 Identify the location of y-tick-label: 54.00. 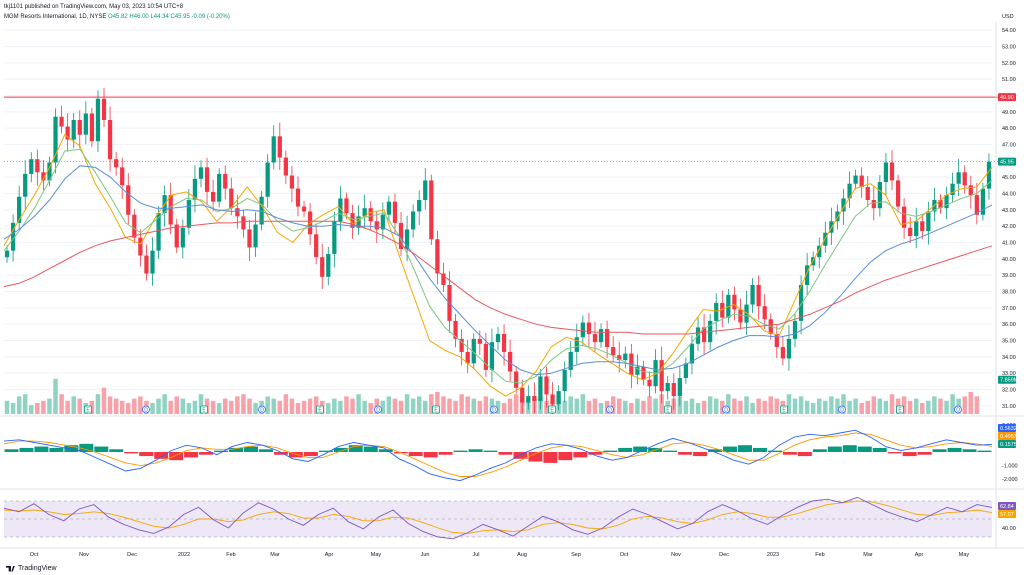
(1009, 31).